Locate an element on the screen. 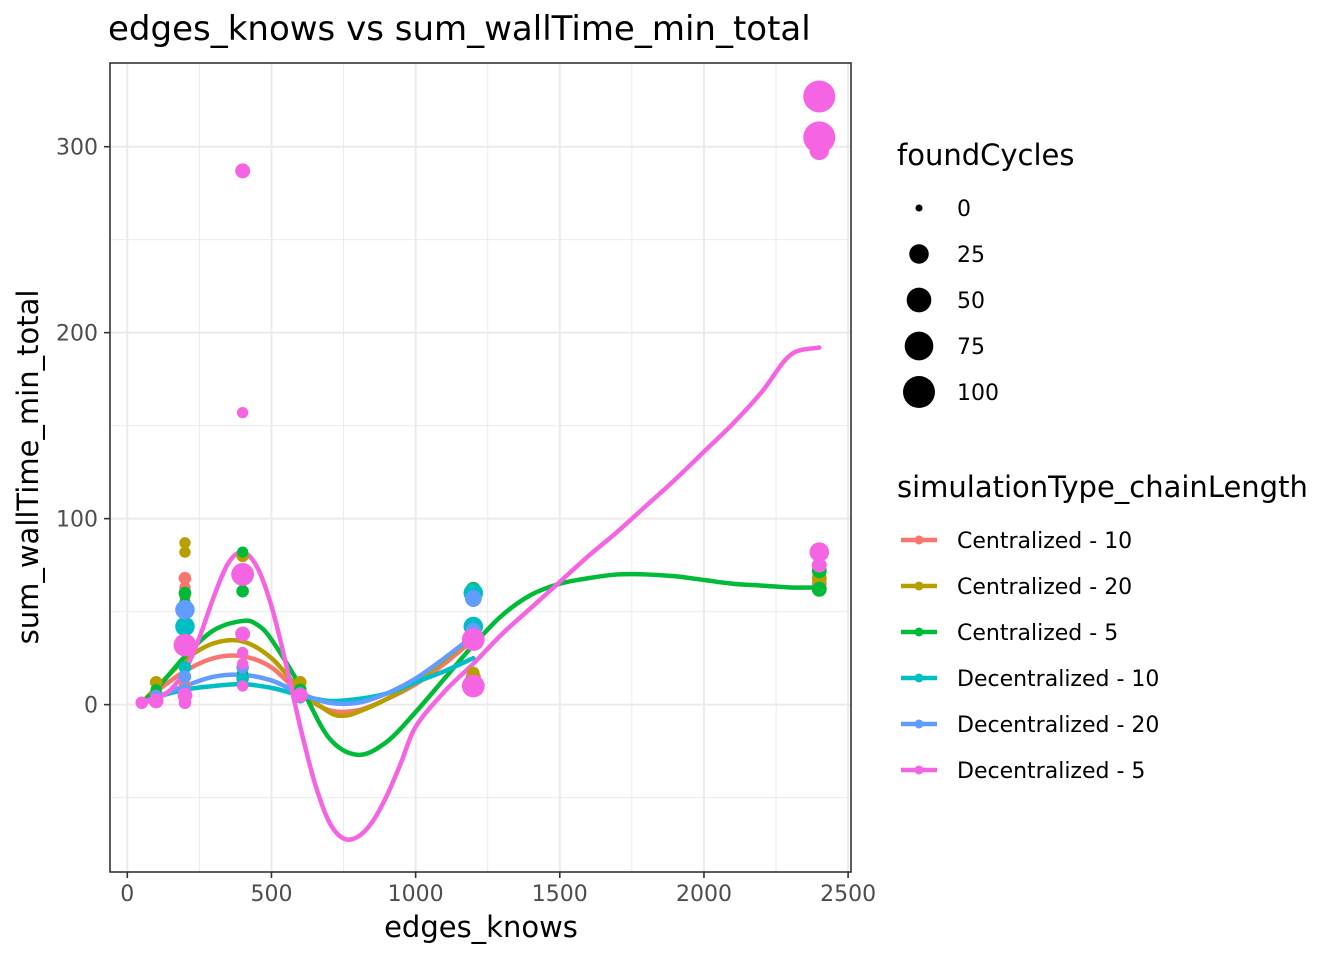 The image size is (1344, 960). x-tick-label: 2000 is located at coordinates (704, 894).